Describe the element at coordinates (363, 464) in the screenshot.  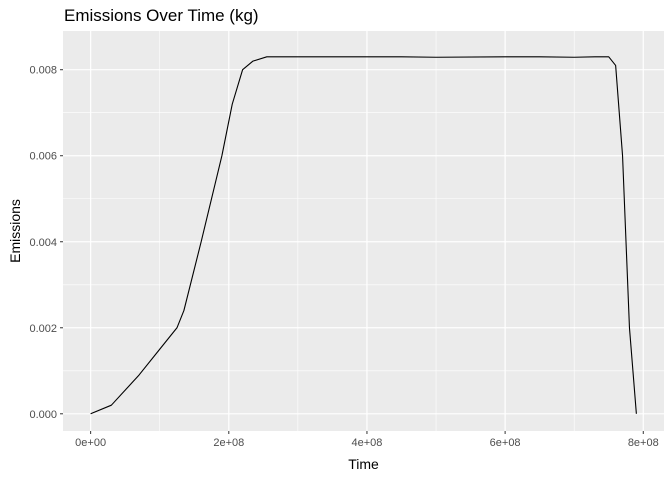
I see `x-axis-title: Time` at that location.